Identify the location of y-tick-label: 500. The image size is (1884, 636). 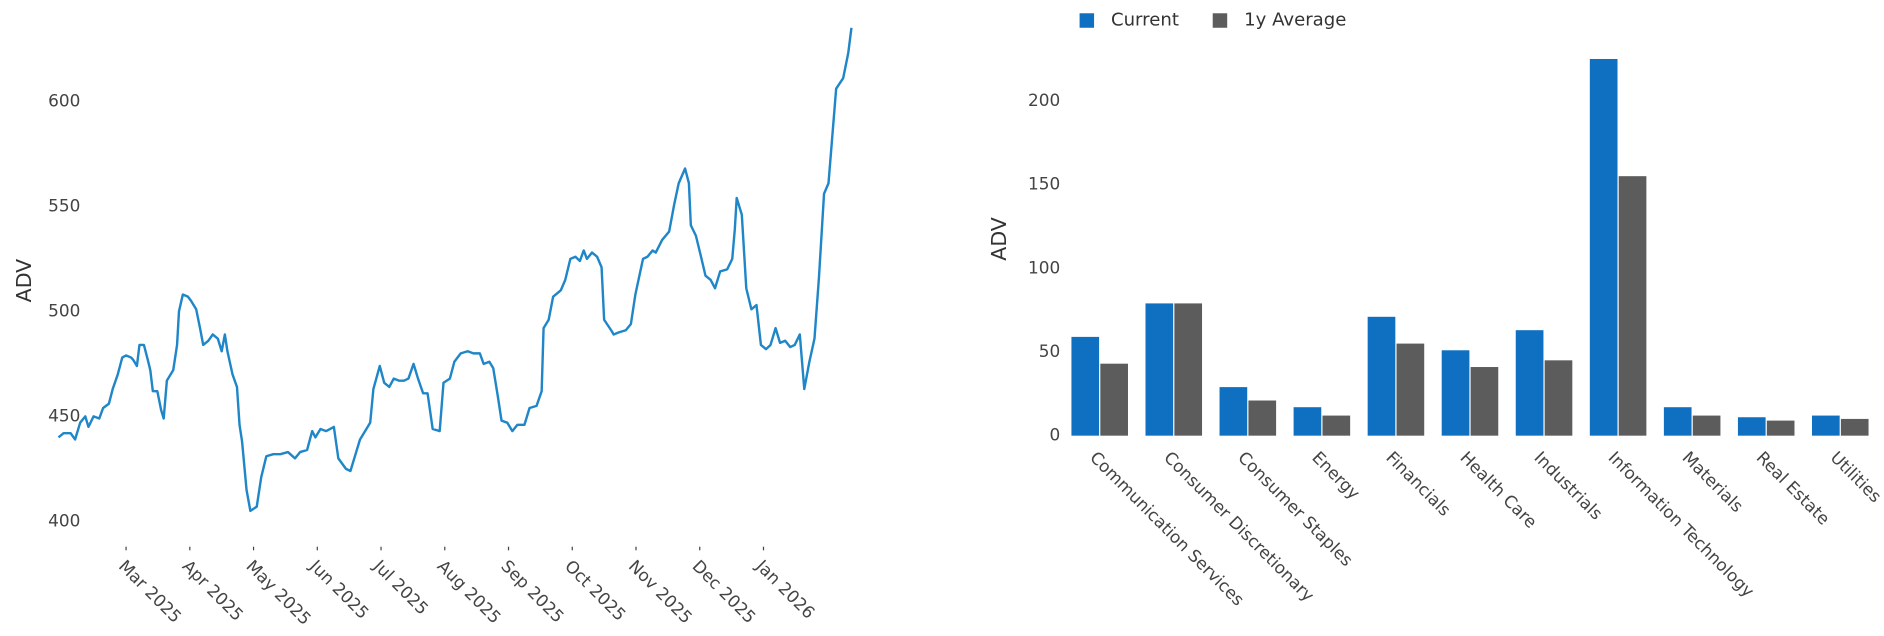
(64, 310).